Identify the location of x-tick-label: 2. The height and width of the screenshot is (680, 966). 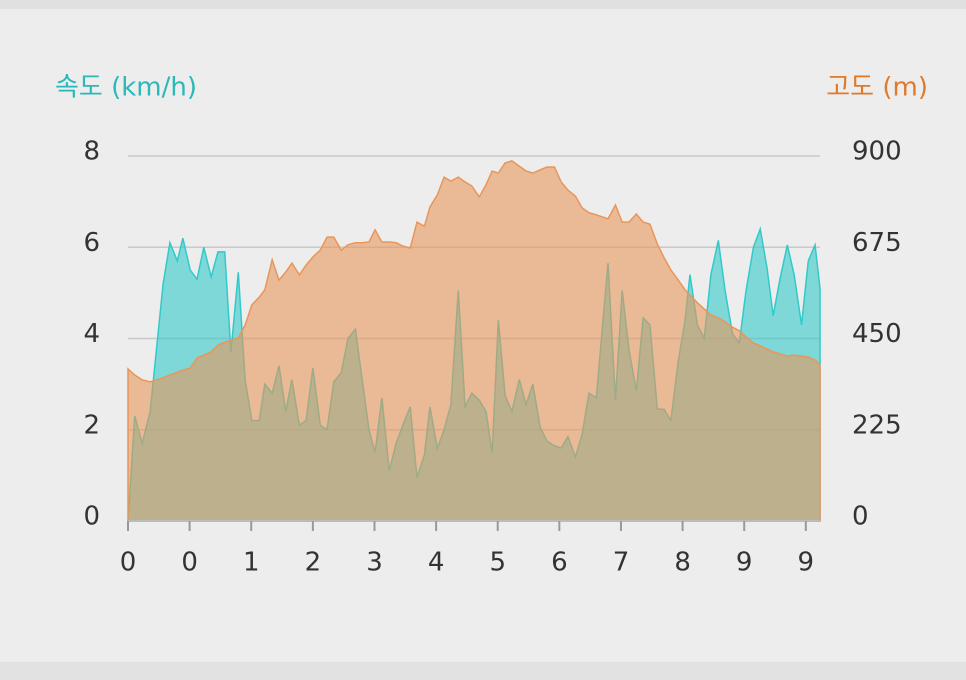
(313, 563).